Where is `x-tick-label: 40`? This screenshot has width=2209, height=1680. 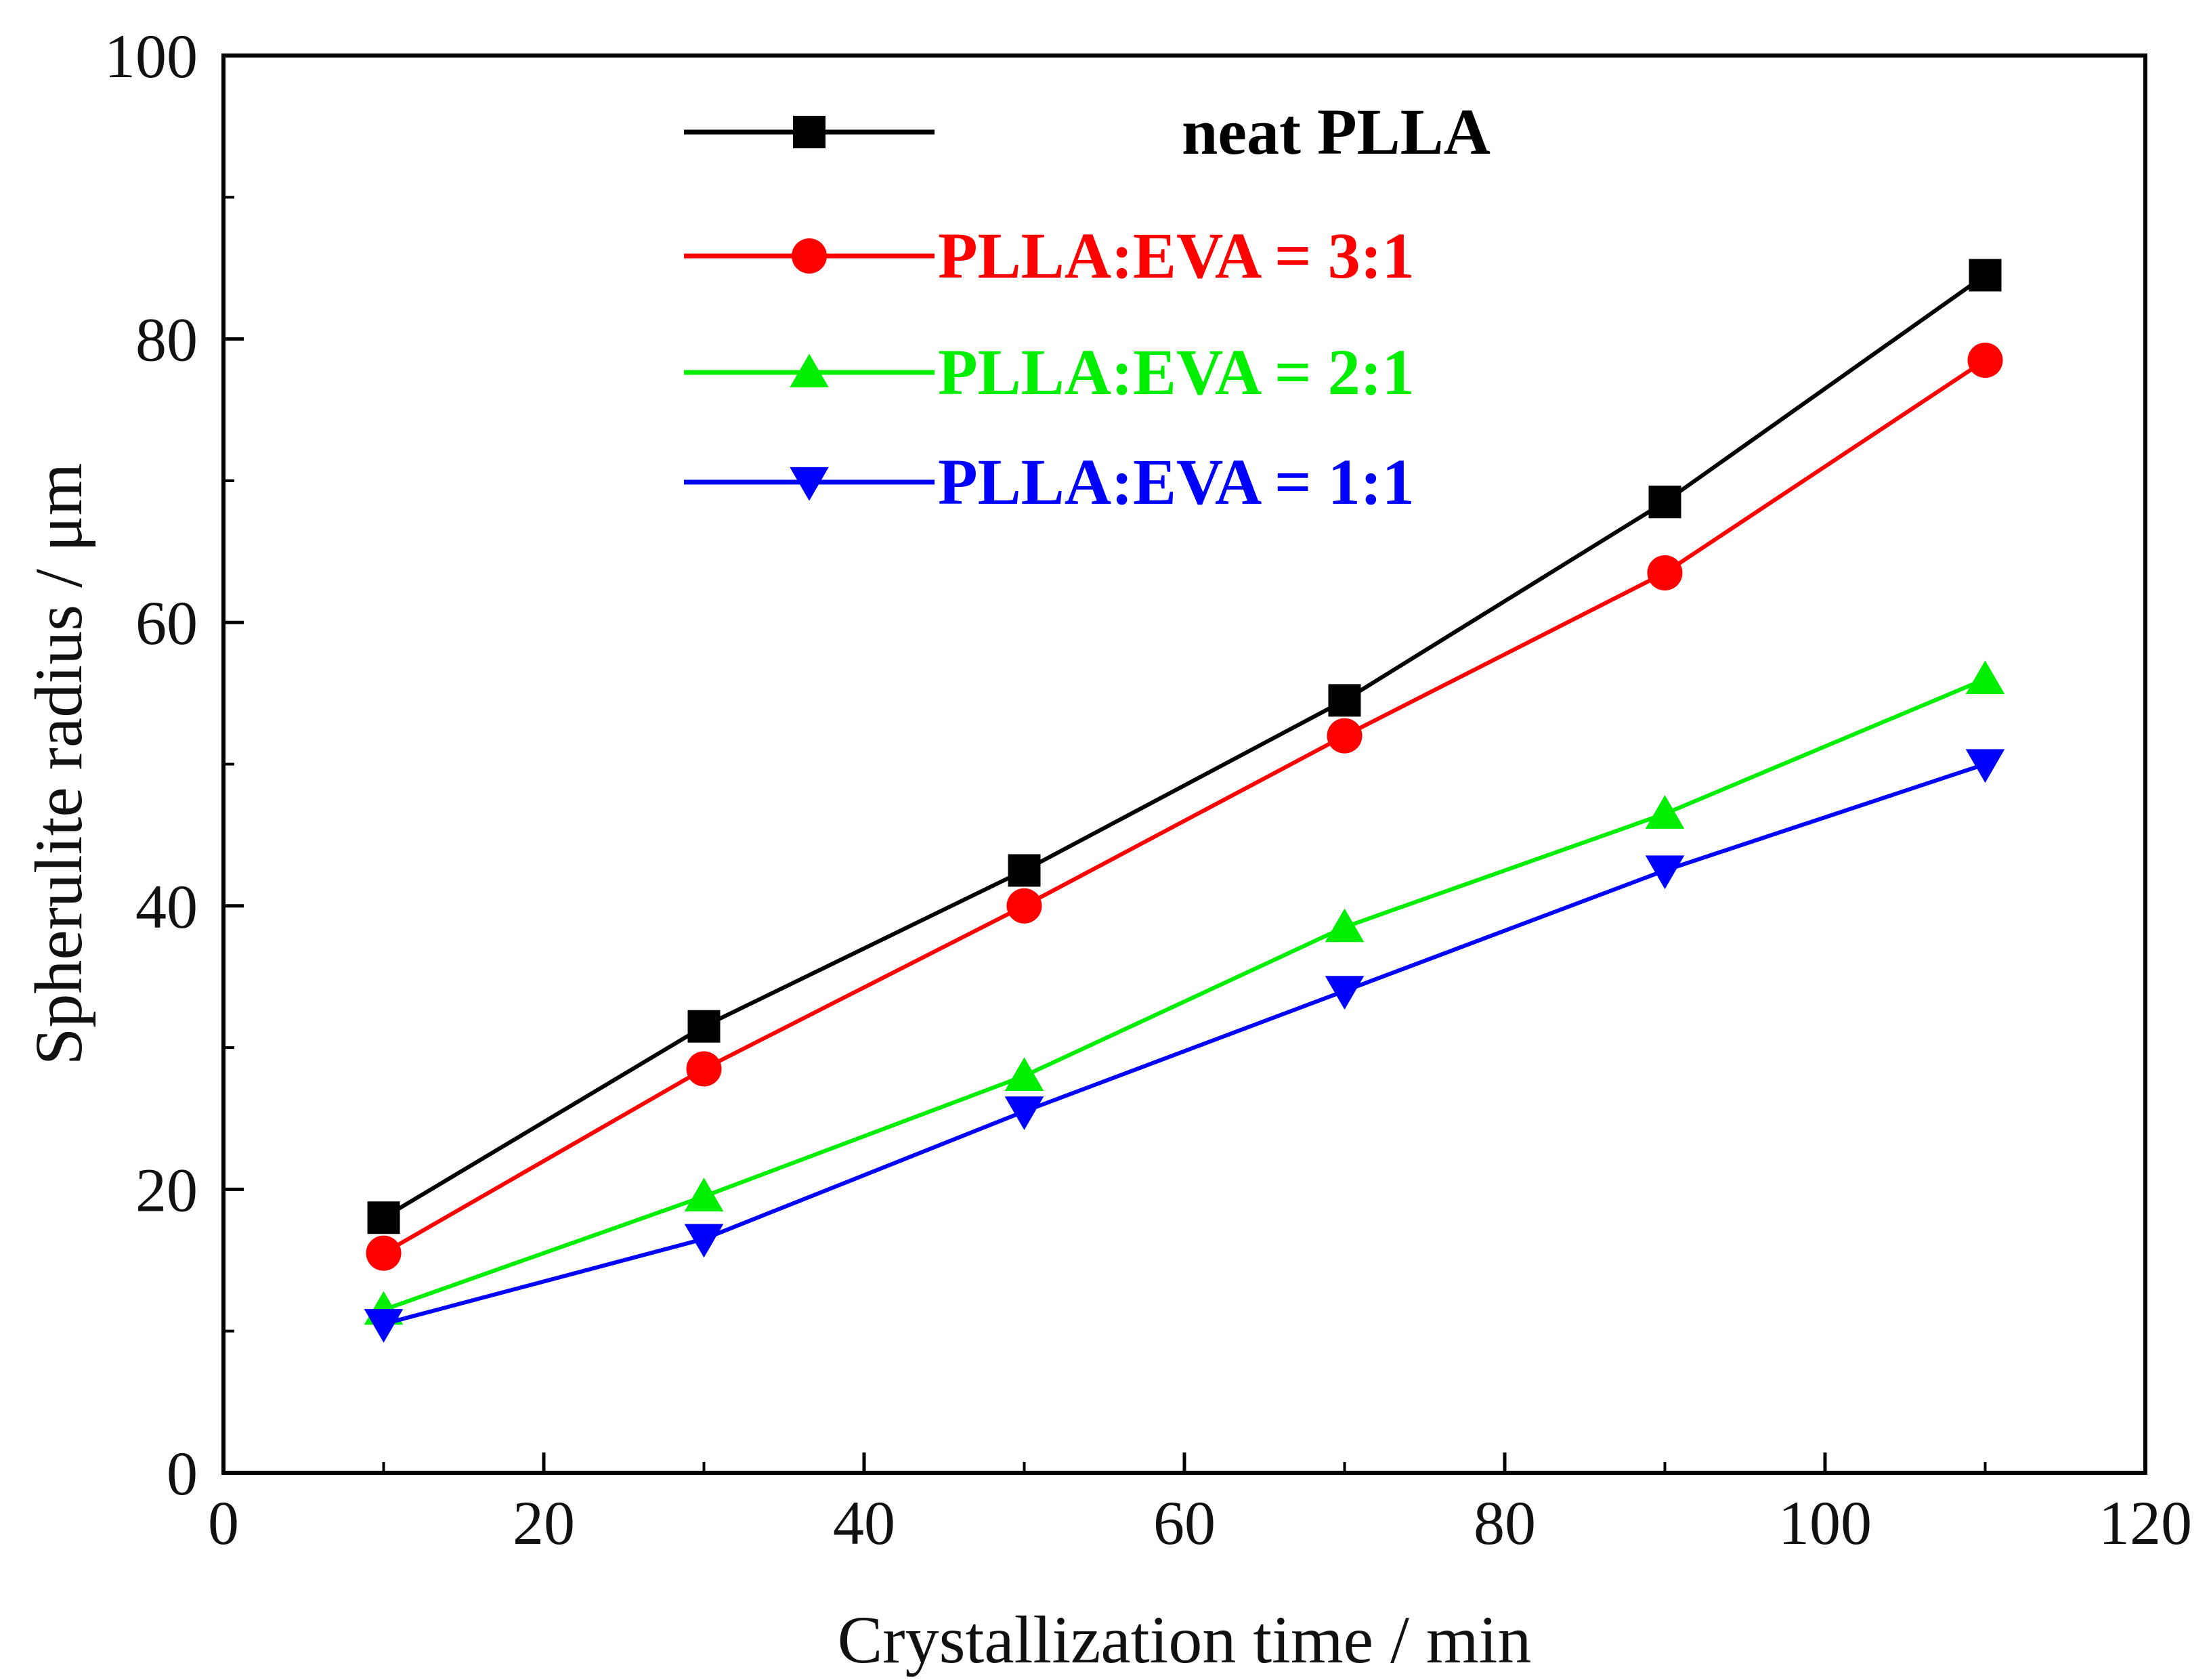
x-tick-label: 40 is located at coordinates (864, 1522).